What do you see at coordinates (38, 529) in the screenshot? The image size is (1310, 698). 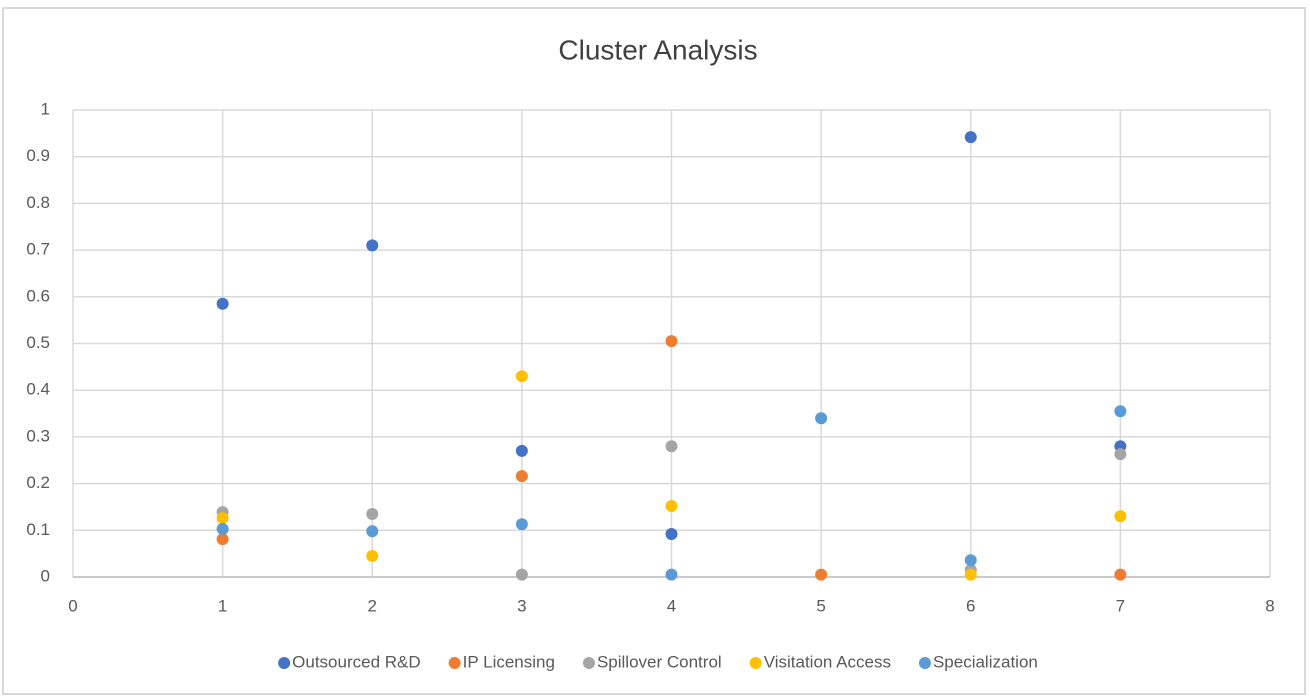 I see `y-tick-label: 0.1` at bounding box center [38, 529].